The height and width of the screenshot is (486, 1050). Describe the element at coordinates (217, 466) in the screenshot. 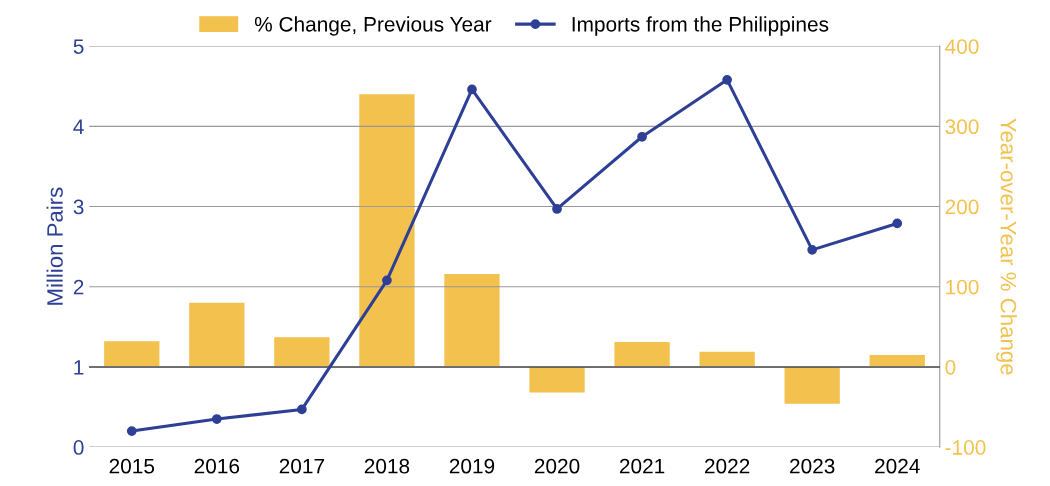

I see `x-tick-label: 2016` at that location.